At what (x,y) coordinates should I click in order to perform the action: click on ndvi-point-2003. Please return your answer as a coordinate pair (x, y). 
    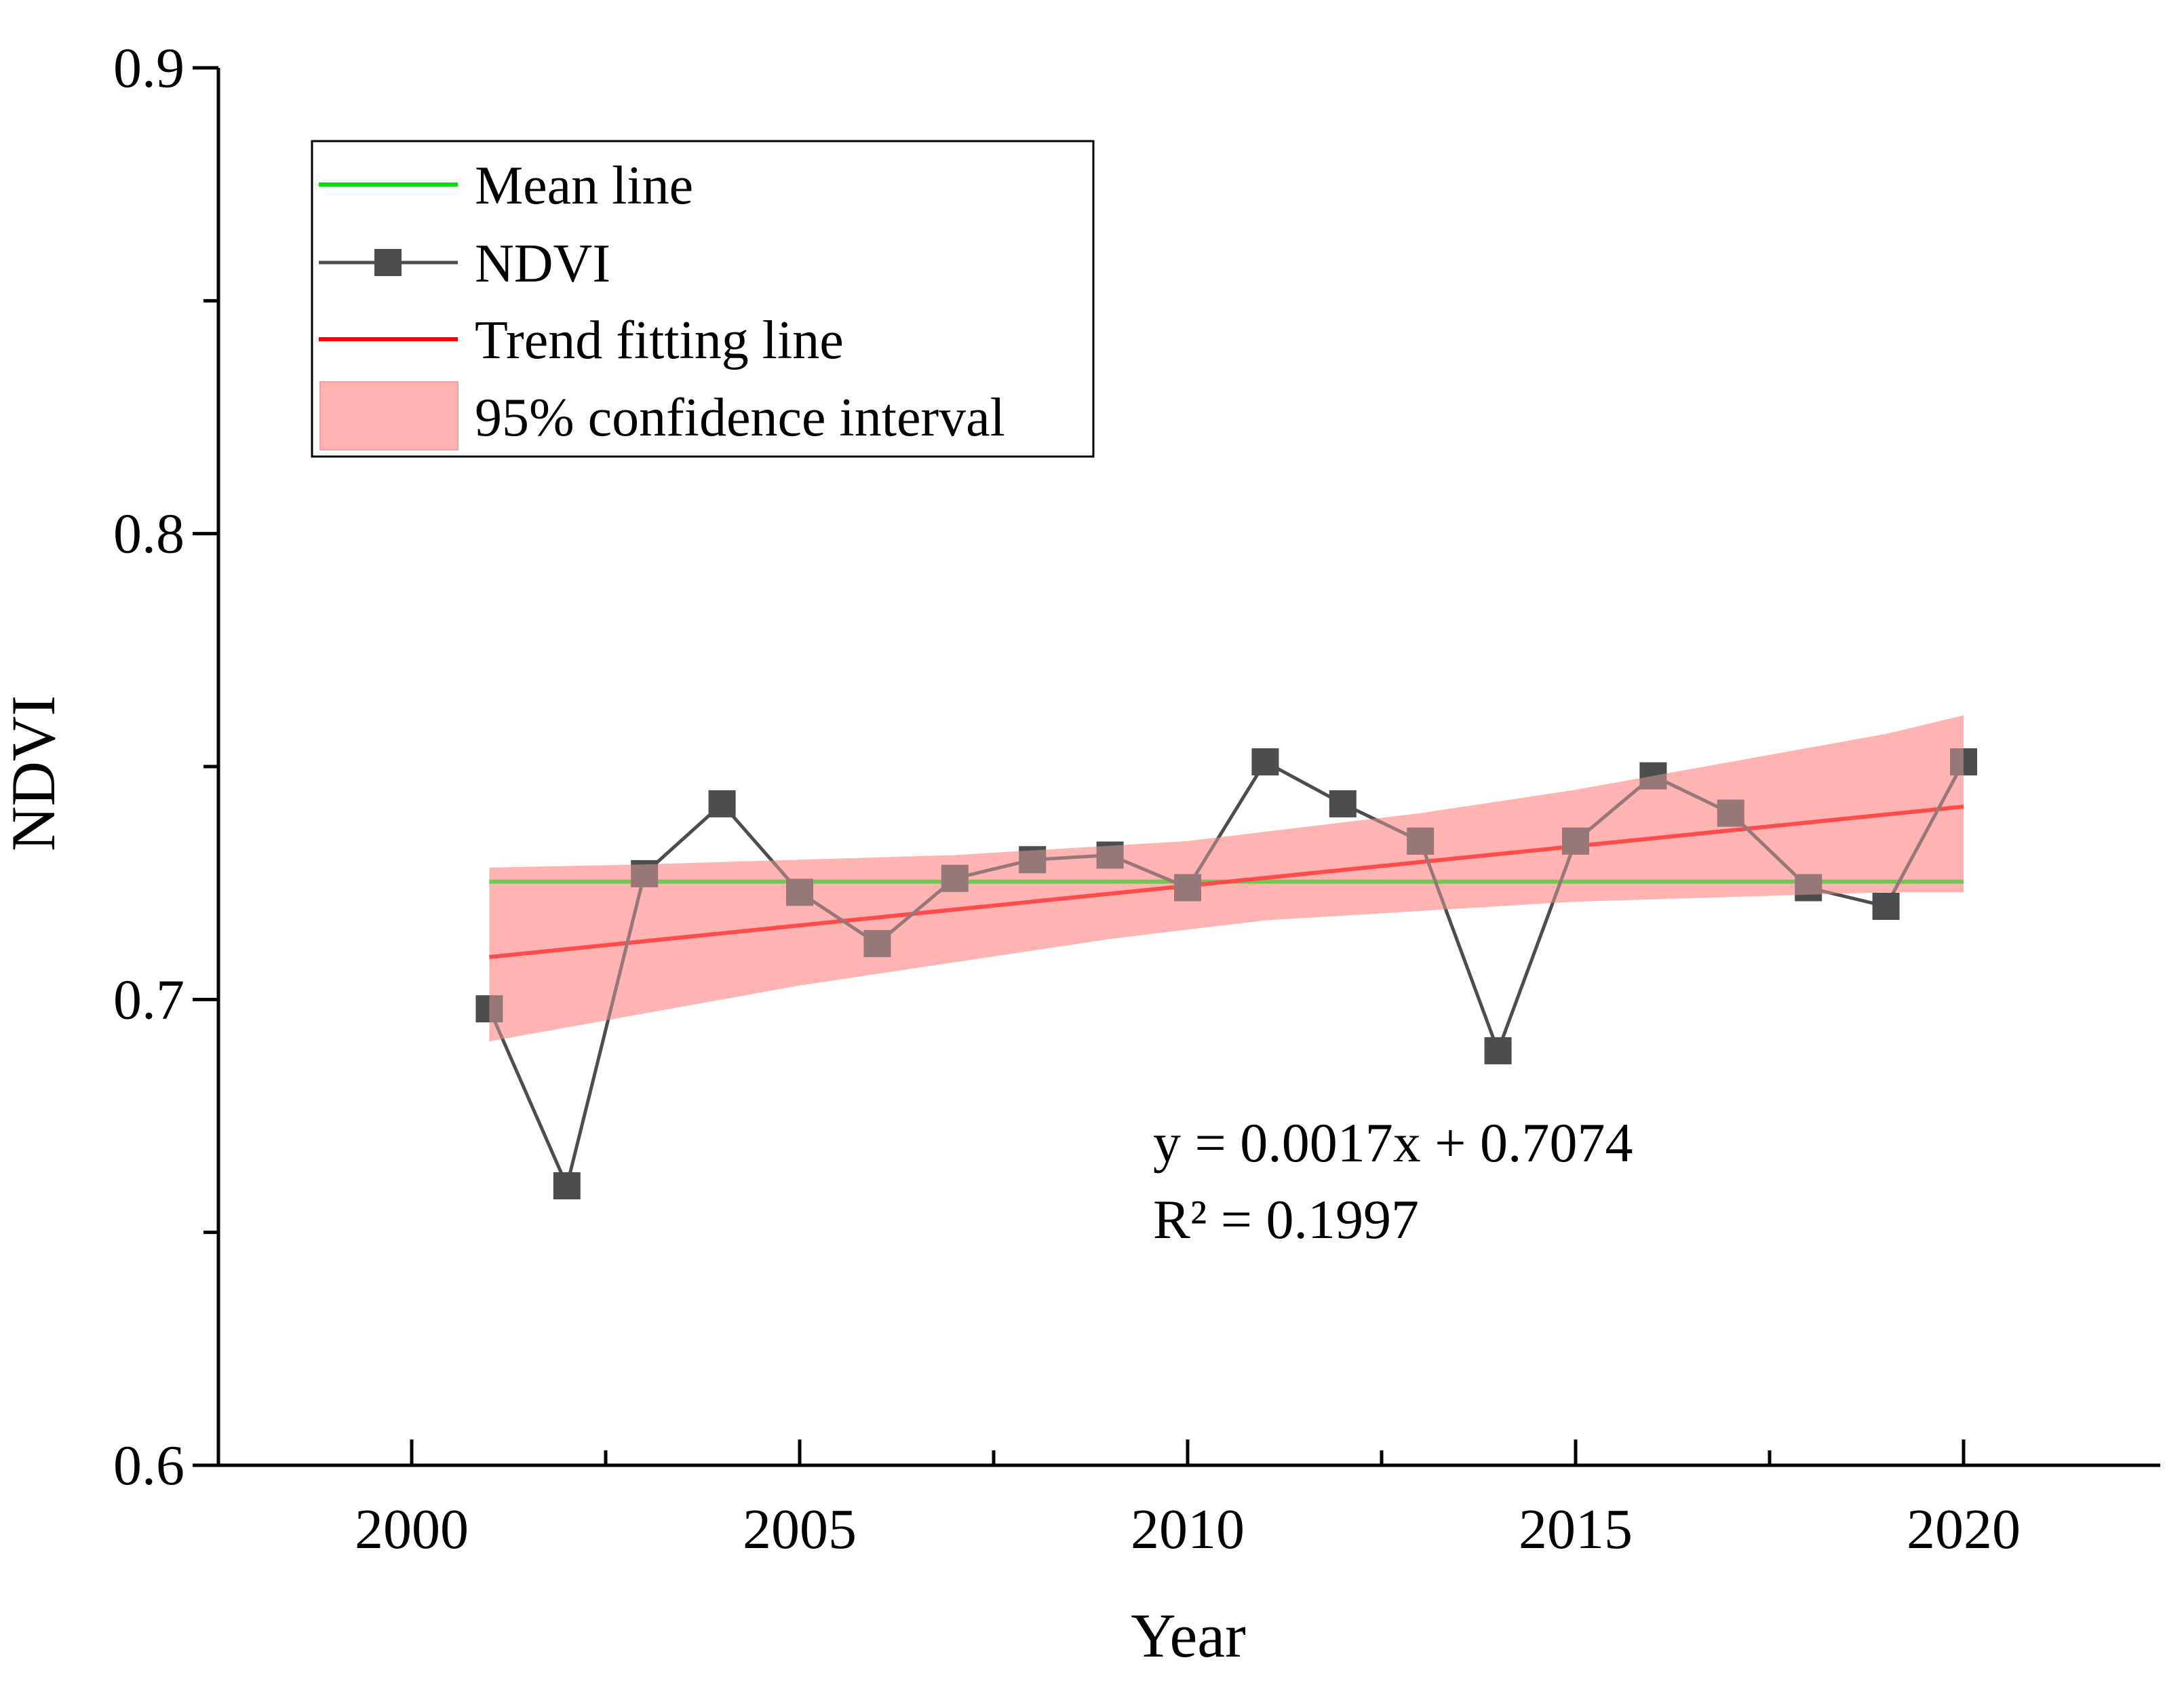
    Looking at the image, I should click on (645, 873).